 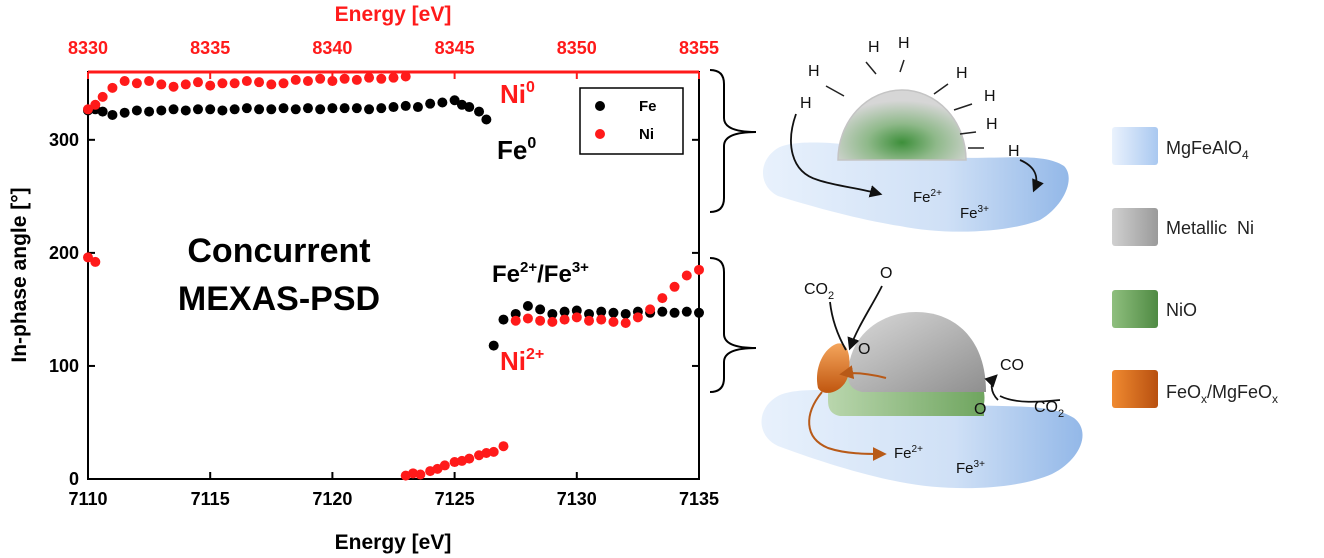 What do you see at coordinates (88, 48) in the screenshot?
I see `x-tick-label-top: 8330` at bounding box center [88, 48].